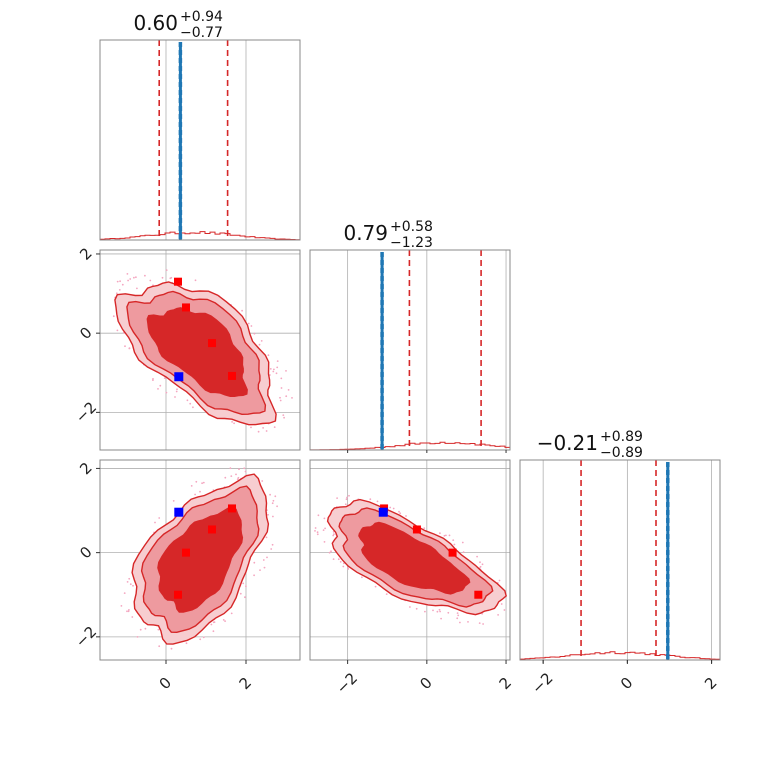  I want to click on x-tick-label-col3: −2, so click(542, 683).